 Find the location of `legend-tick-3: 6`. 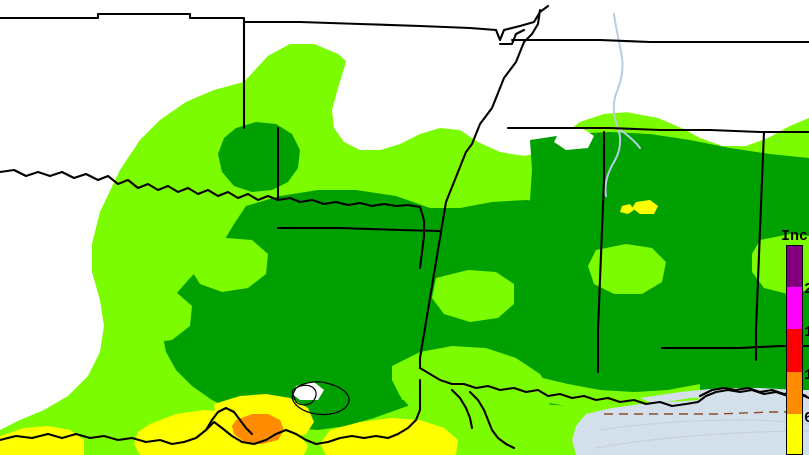

legend-tick-3: 6 is located at coordinates (806, 418).